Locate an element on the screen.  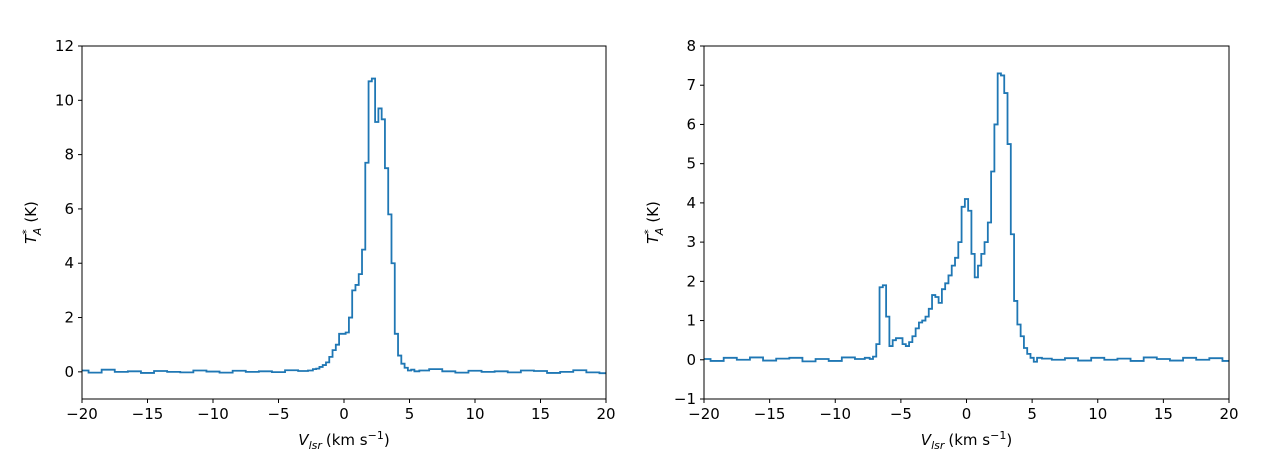
y-tick-label: 10 is located at coordinates (64, 100).